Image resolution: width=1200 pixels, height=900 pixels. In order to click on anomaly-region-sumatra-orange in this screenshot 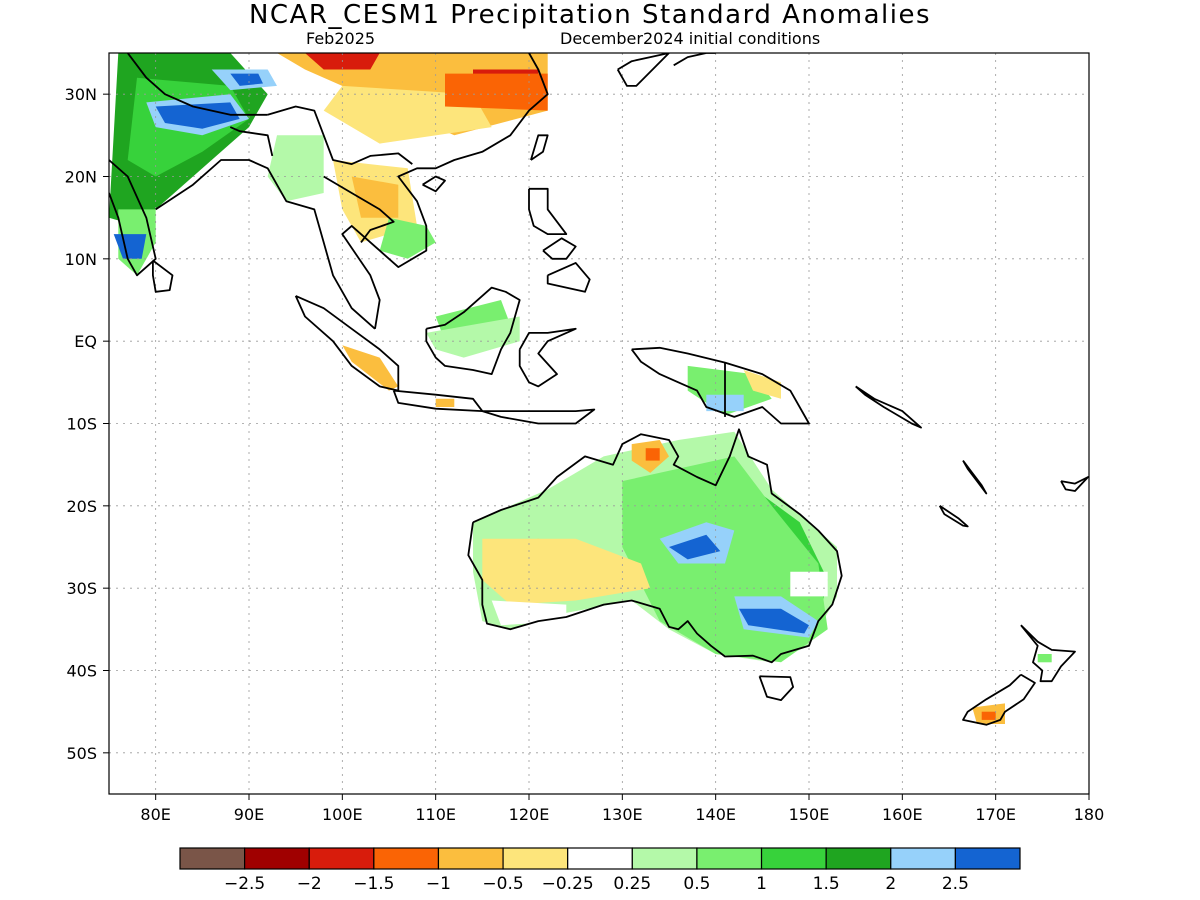, I will do `click(370, 368)`.